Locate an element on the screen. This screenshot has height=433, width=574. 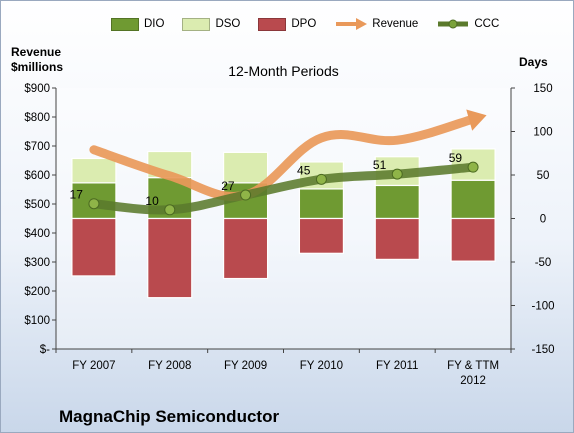
legend-item-dio: DIO is located at coordinates (138, 24).